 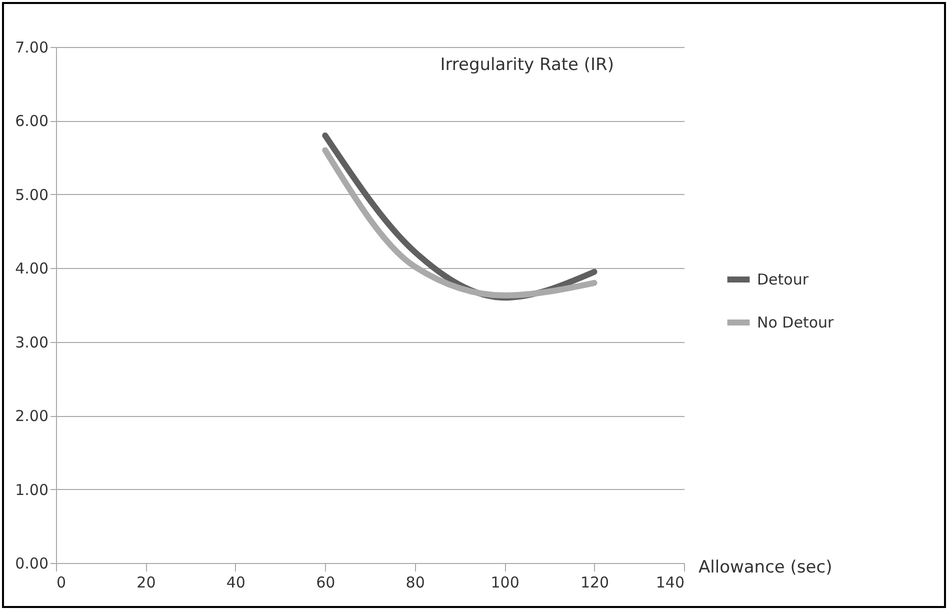 What do you see at coordinates (415, 583) in the screenshot?
I see `x-tick-label: 80` at bounding box center [415, 583].